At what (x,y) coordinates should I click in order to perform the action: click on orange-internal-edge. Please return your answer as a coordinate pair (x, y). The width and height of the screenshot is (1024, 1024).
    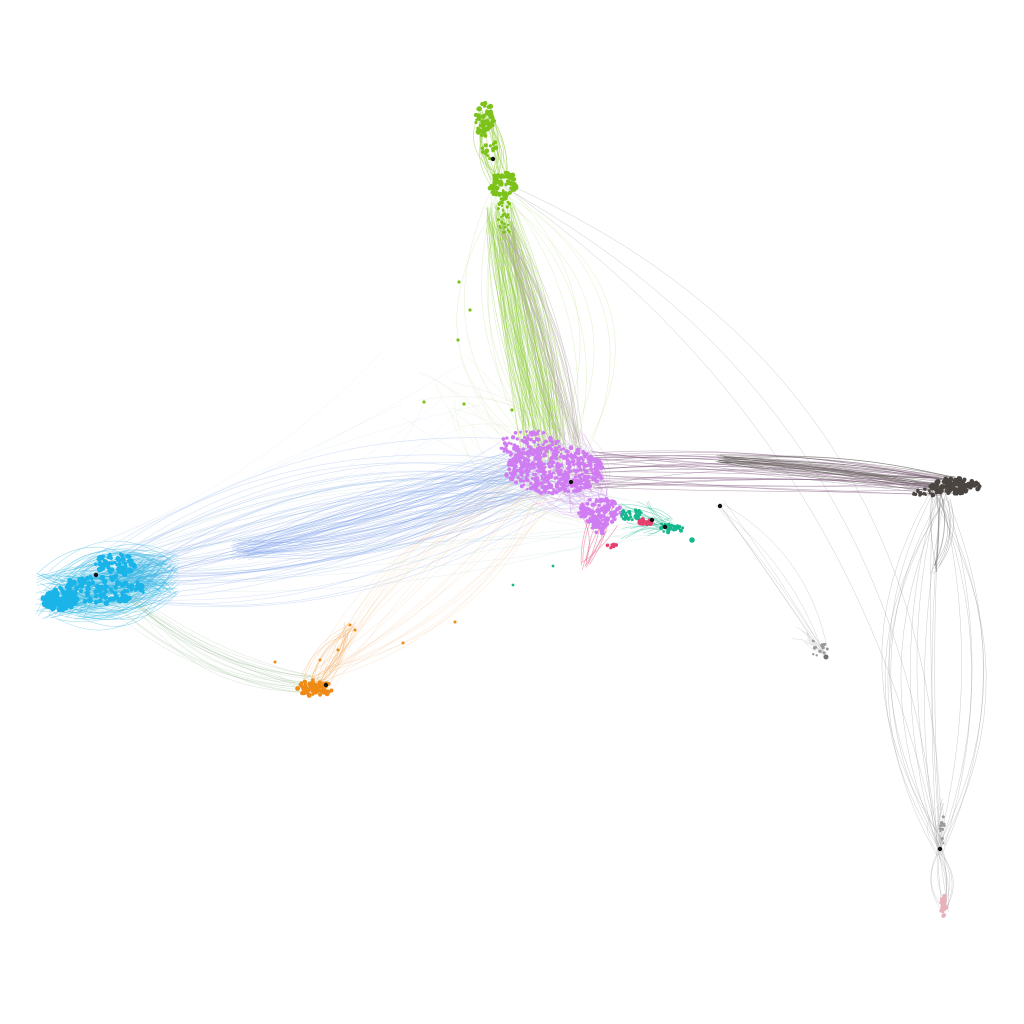
    Looking at the image, I should click on (333, 652).